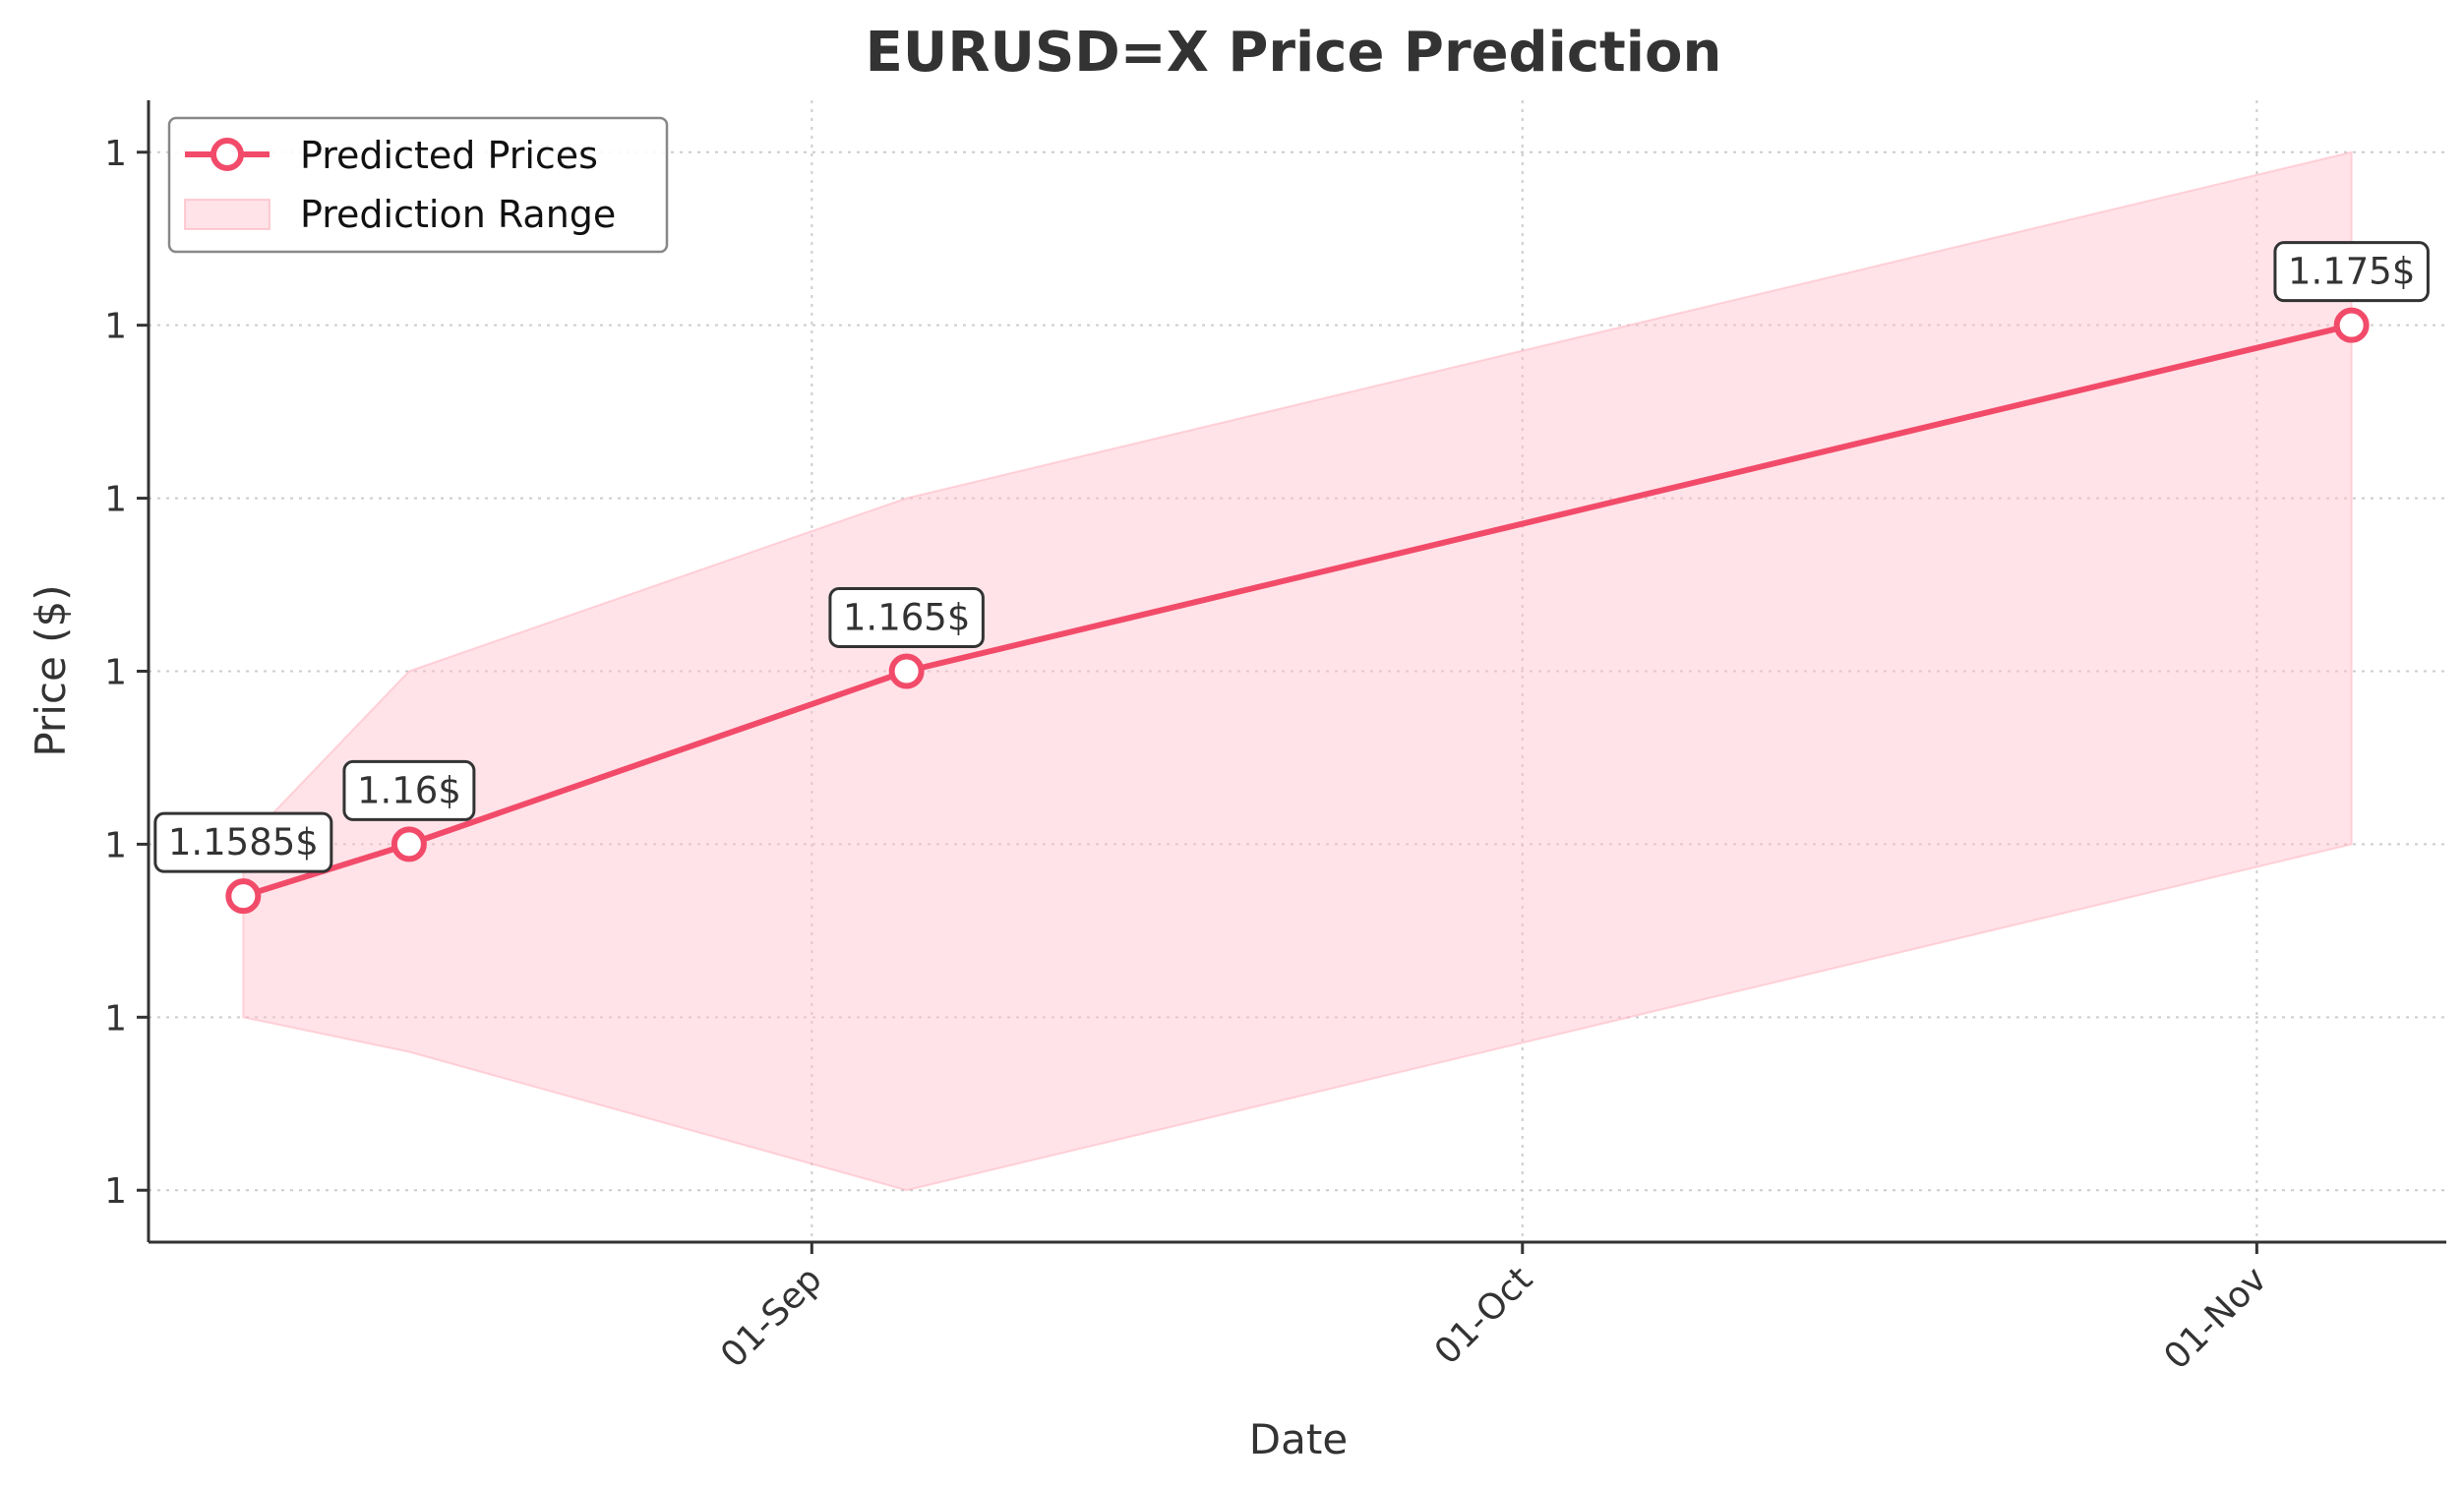 This screenshot has height=1488, width=2464. What do you see at coordinates (1294, 53) in the screenshot?
I see `chart-title: EURUSD=X Price Prediction` at bounding box center [1294, 53].